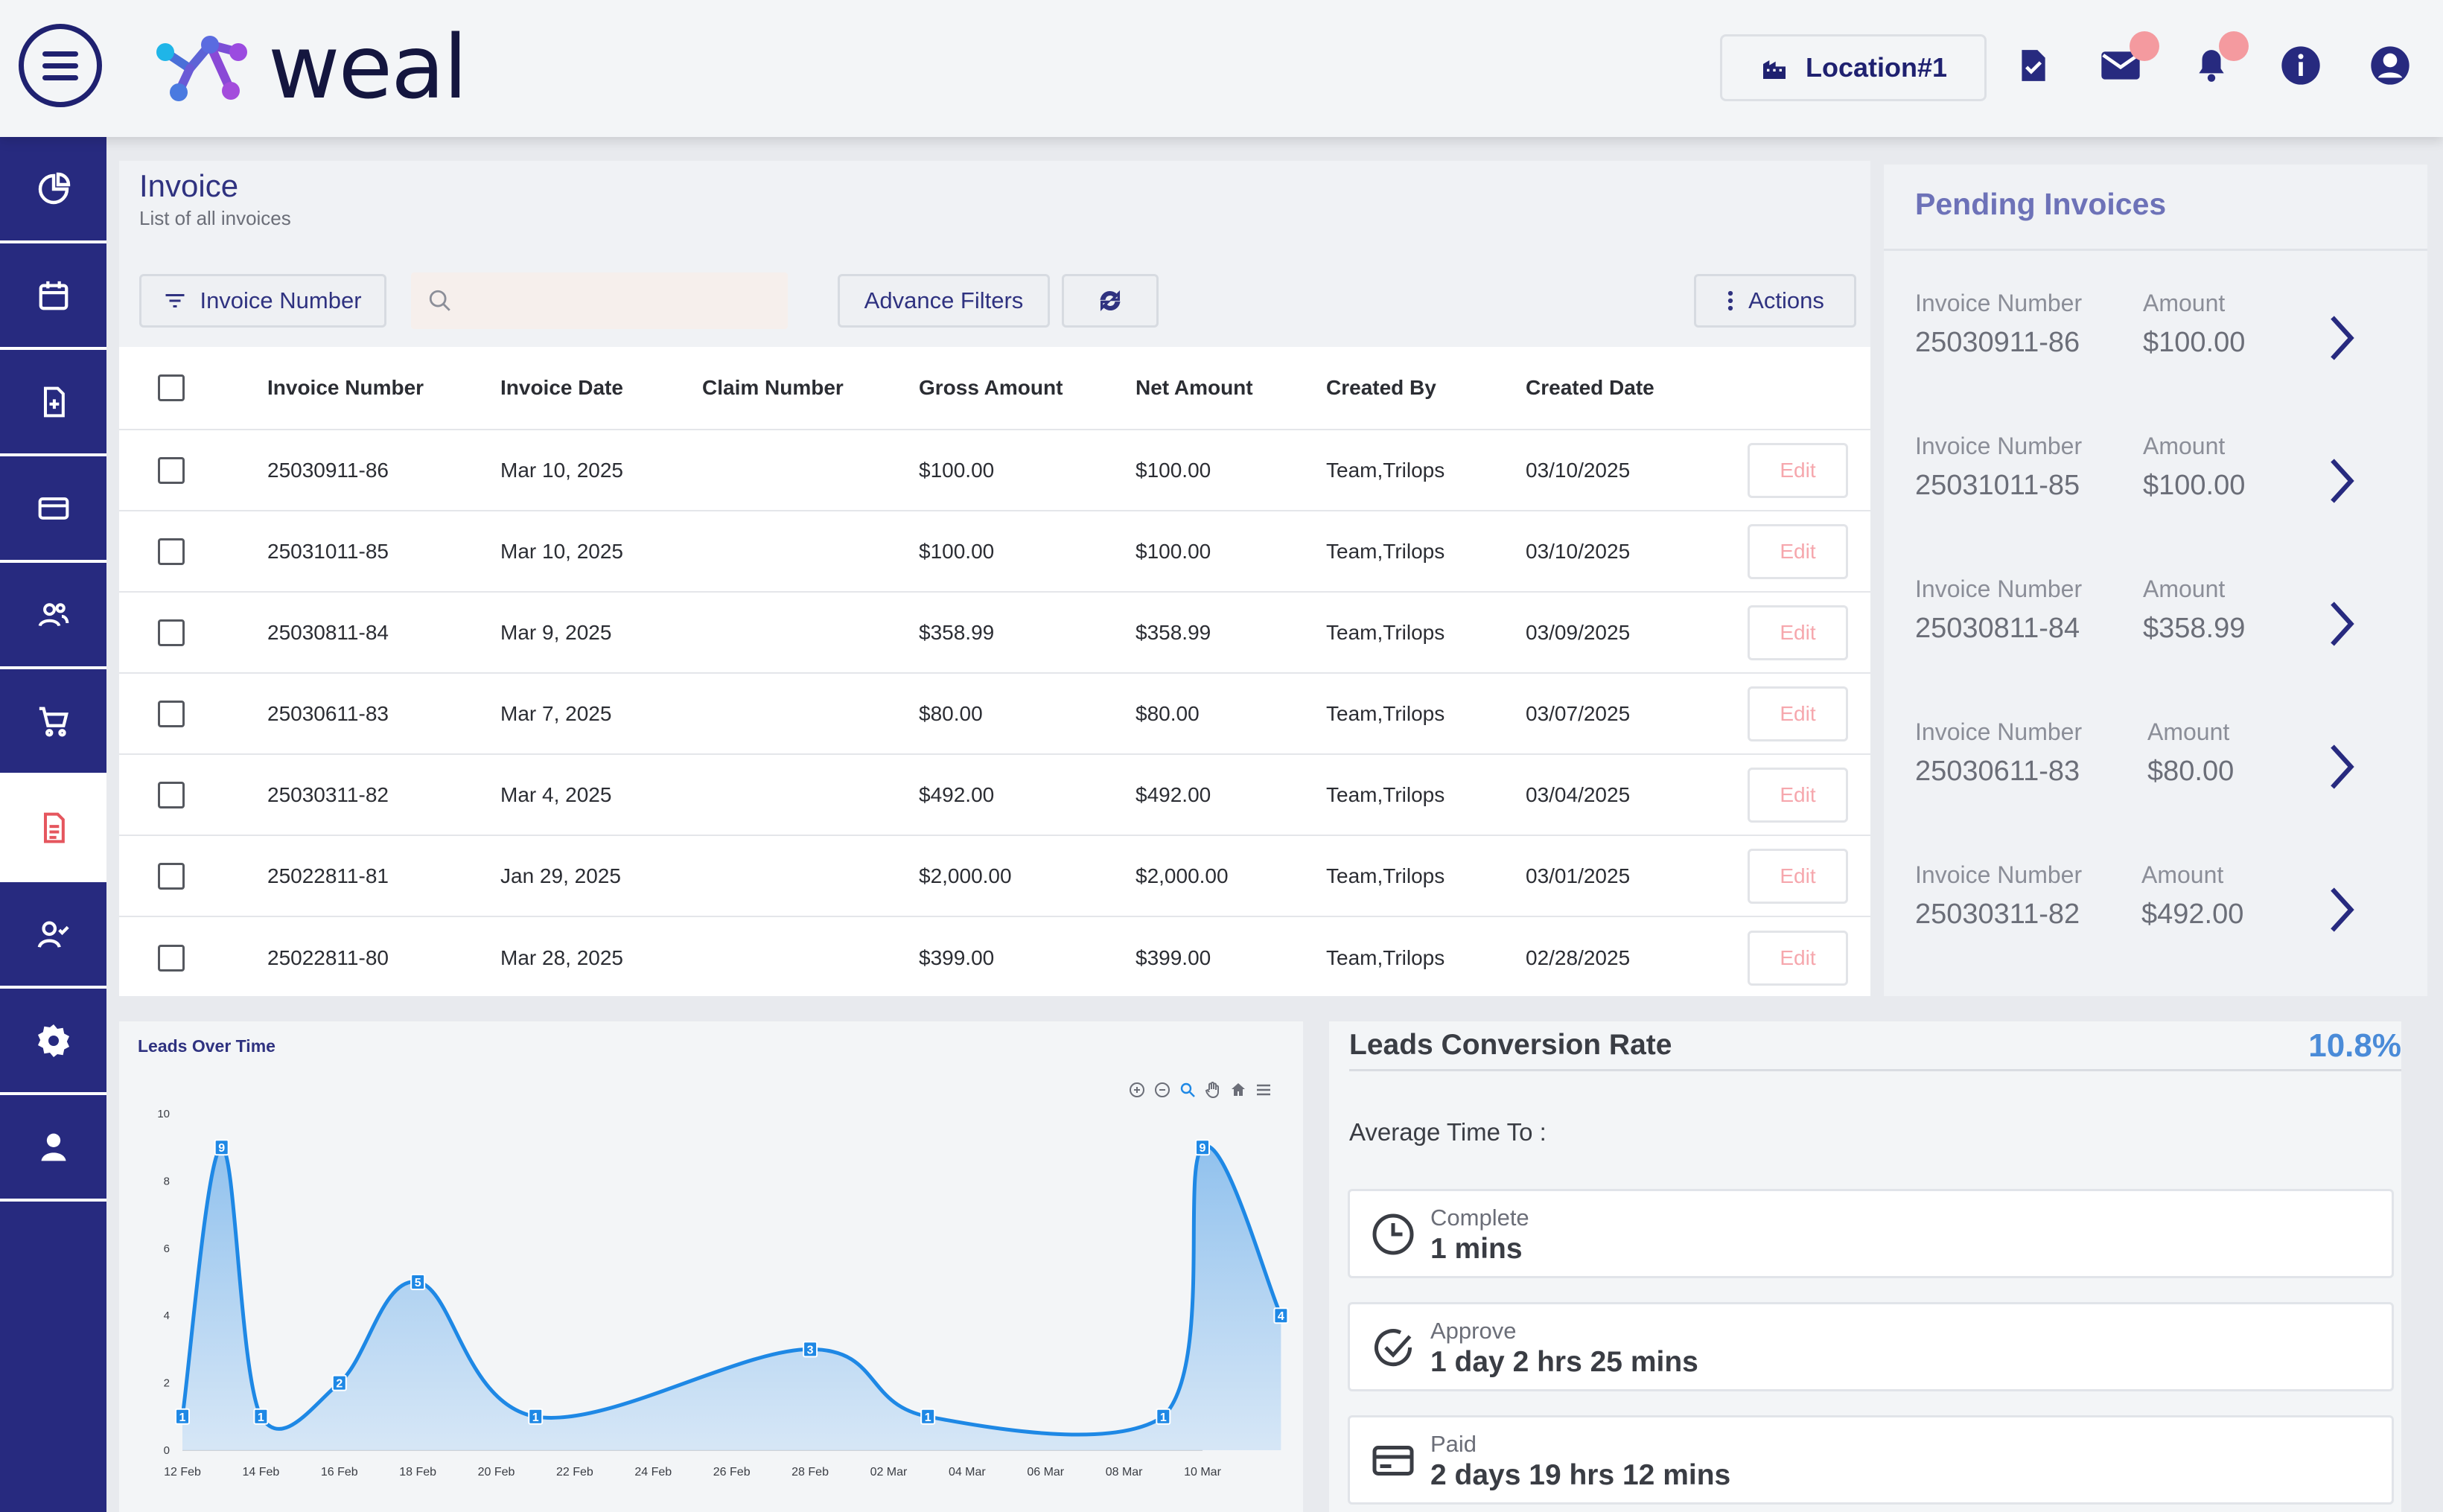 This screenshot has height=1512, width=2443. What do you see at coordinates (1580, 1475) in the screenshot?
I see `time-value: 2 days 19 hrs 12 mins` at bounding box center [1580, 1475].